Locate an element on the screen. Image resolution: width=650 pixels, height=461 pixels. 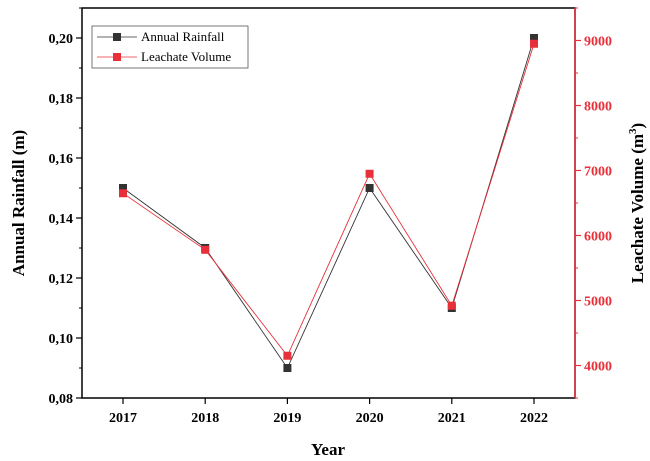
x-tick-label: 2021 is located at coordinates (452, 418).